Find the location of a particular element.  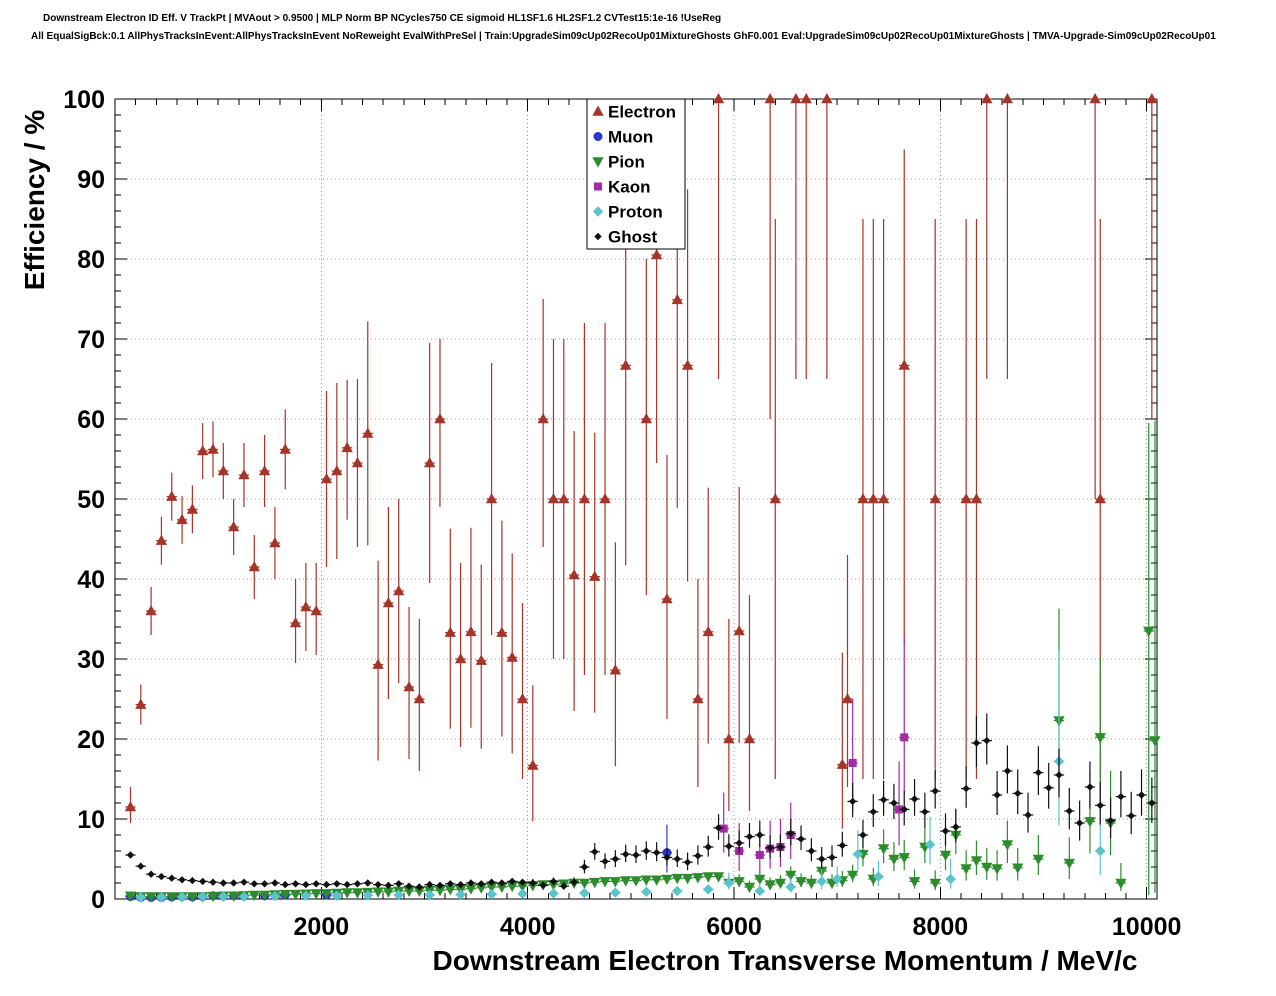

y-tick-label: 70 is located at coordinates (91, 340).